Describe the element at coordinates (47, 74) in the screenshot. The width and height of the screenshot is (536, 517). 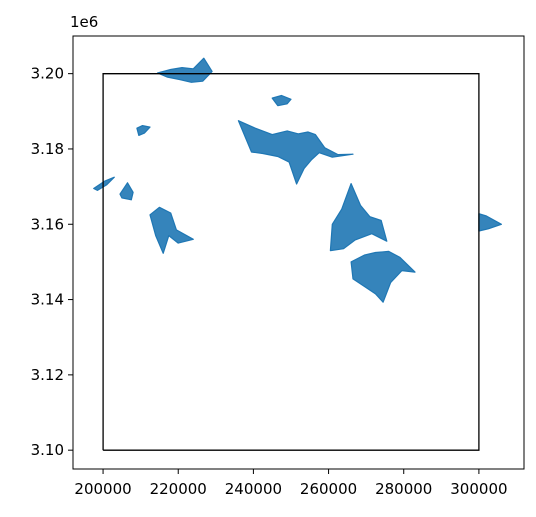
I see `y-tick-label-6: 3.20` at that location.